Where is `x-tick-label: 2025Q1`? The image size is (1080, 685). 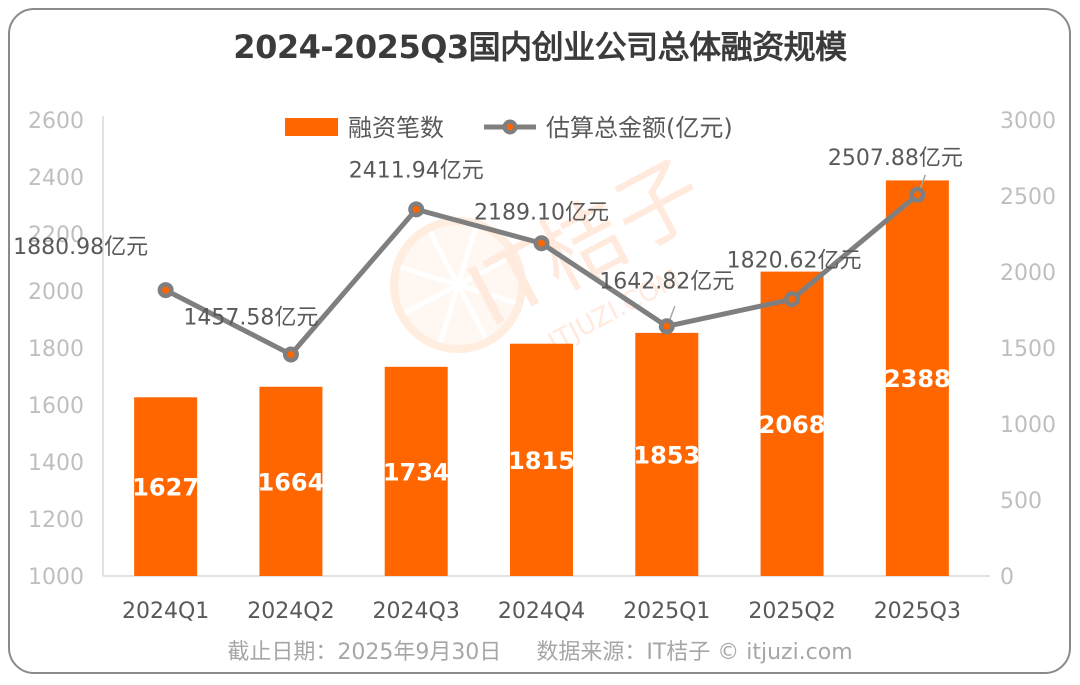
x-tick-label: 2025Q1 is located at coordinates (666, 611).